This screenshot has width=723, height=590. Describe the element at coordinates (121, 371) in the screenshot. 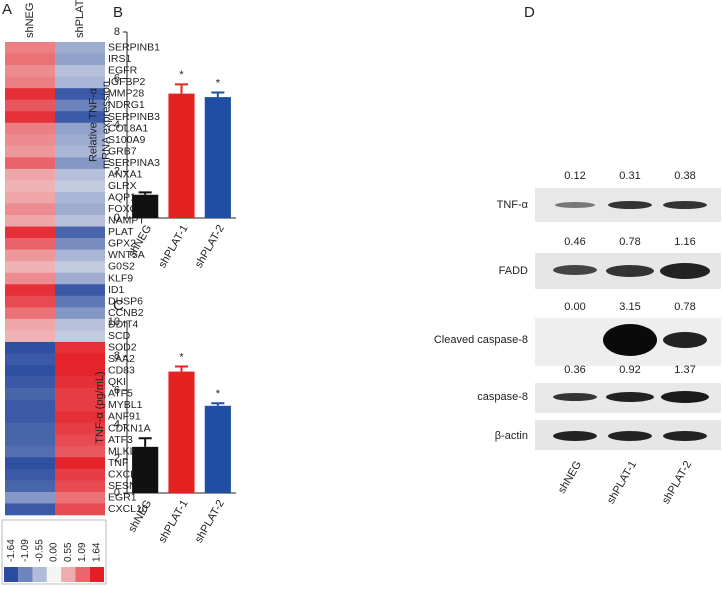

I see `row-label: CD83` at that location.